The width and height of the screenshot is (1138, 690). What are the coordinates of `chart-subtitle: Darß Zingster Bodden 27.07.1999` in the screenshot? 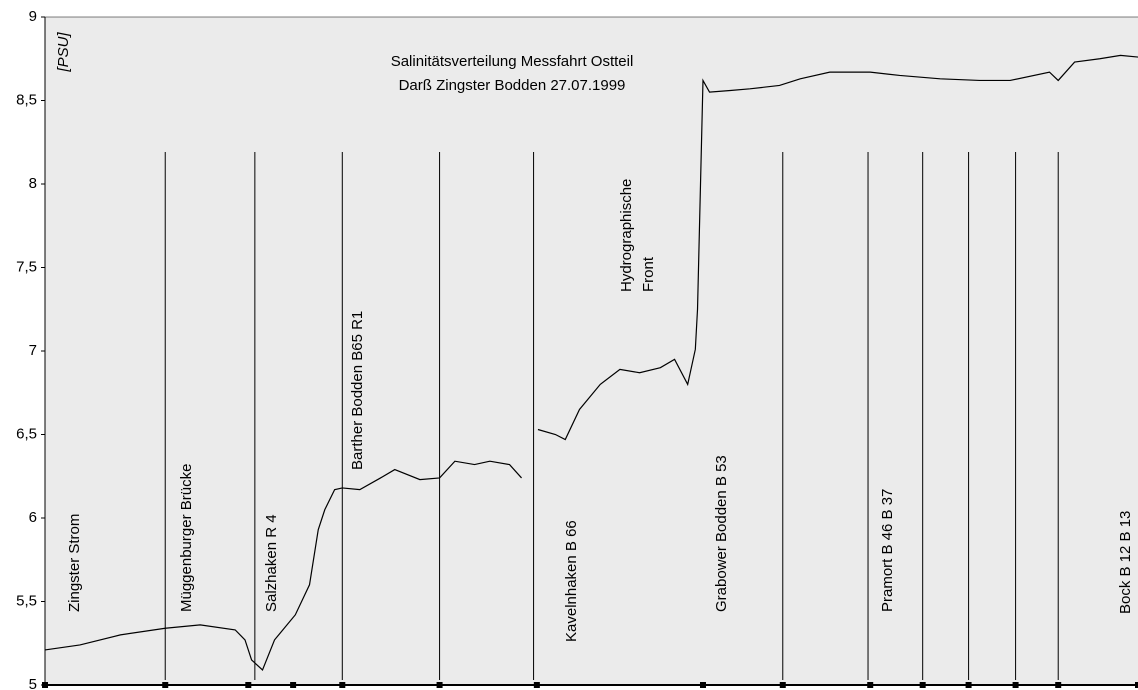 It's located at (512, 85).